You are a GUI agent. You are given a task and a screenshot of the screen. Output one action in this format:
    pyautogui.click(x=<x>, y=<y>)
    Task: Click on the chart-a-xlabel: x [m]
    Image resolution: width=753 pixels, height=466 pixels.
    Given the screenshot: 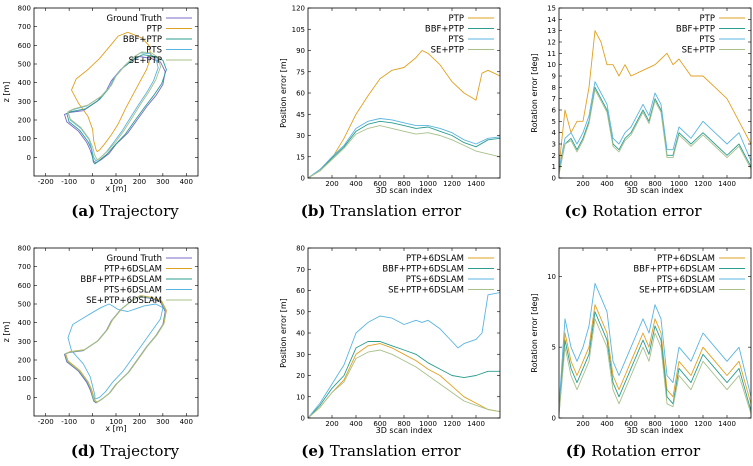 What is the action you would take?
    pyautogui.click(x=115, y=188)
    